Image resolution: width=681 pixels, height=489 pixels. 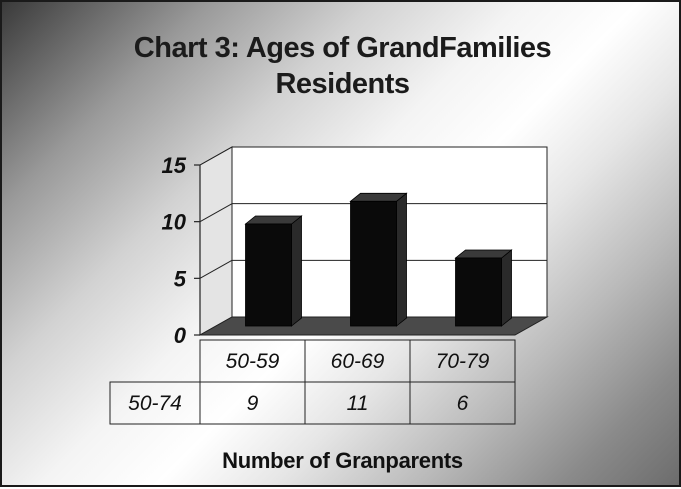 I want to click on chart-title: Chart 3: Ages of GrandFamilies Residents, so click(x=341, y=66).